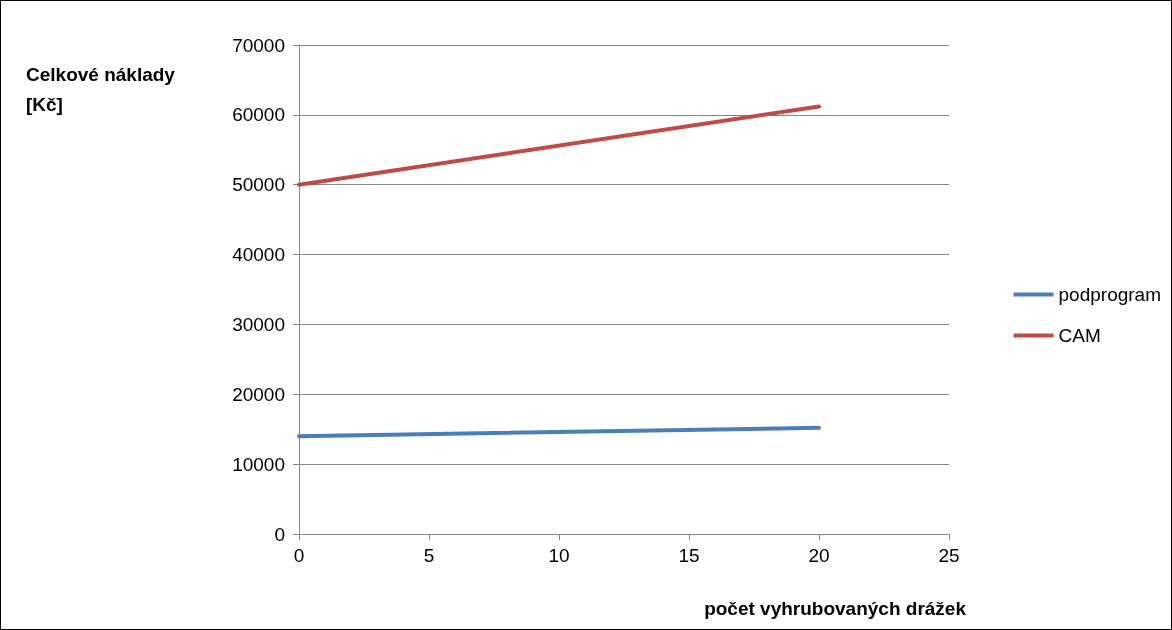 The image size is (1172, 630). What do you see at coordinates (258, 255) in the screenshot?
I see `y-tick-label: 40000` at bounding box center [258, 255].